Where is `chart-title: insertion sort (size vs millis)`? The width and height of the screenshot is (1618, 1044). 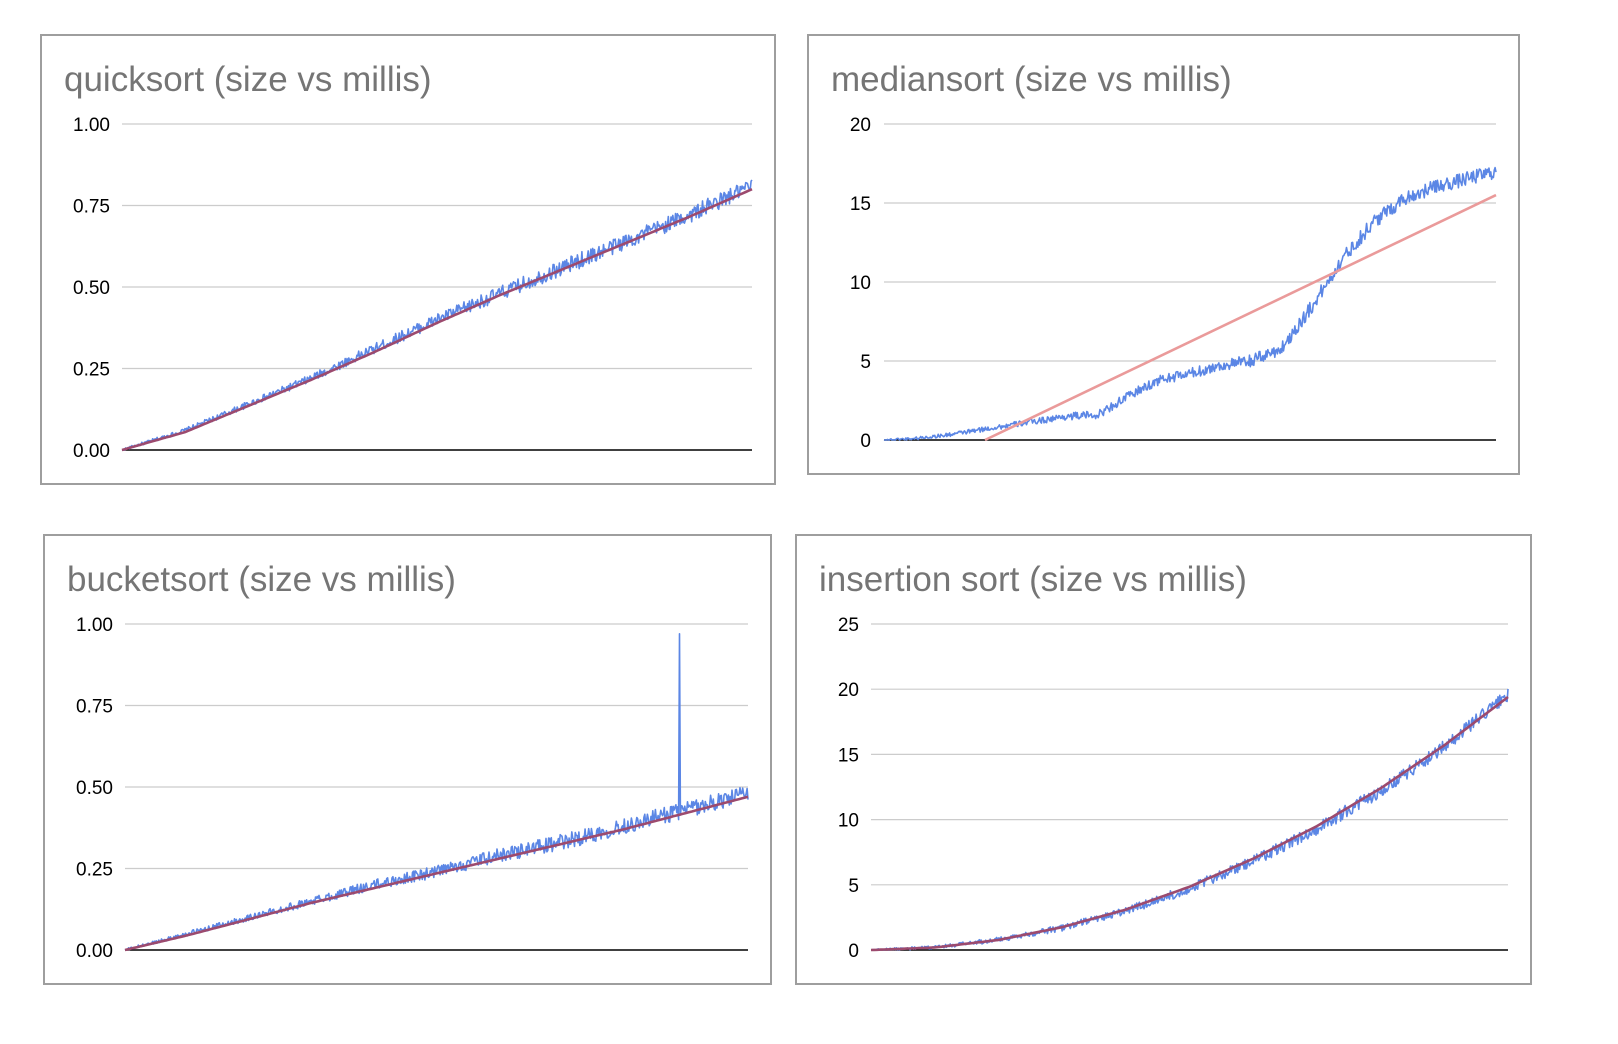 chart-title: insertion sort (size vs millis) is located at coordinates (1033, 579).